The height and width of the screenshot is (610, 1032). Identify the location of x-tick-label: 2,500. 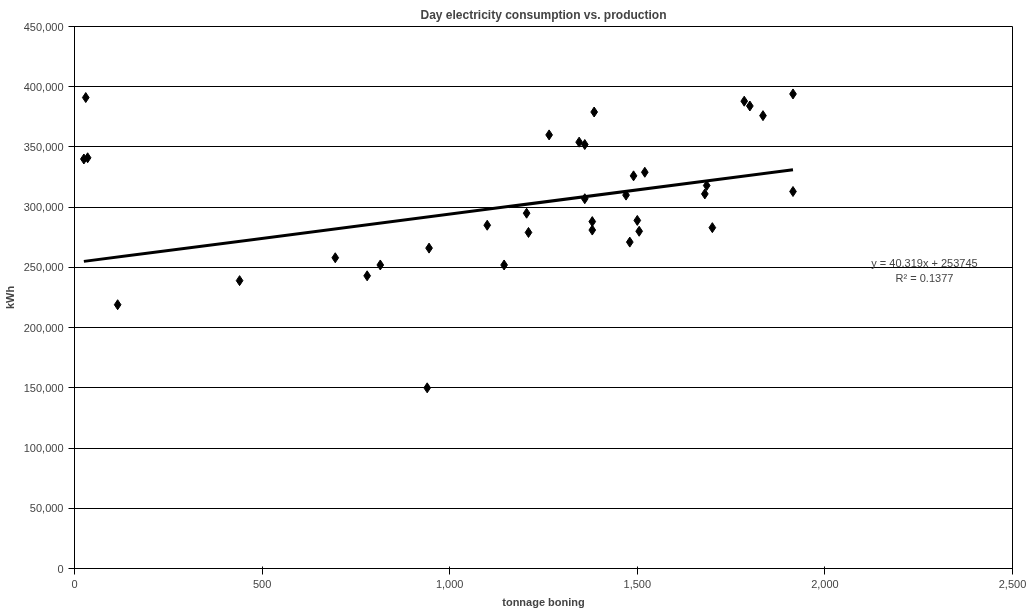
(1012, 583).